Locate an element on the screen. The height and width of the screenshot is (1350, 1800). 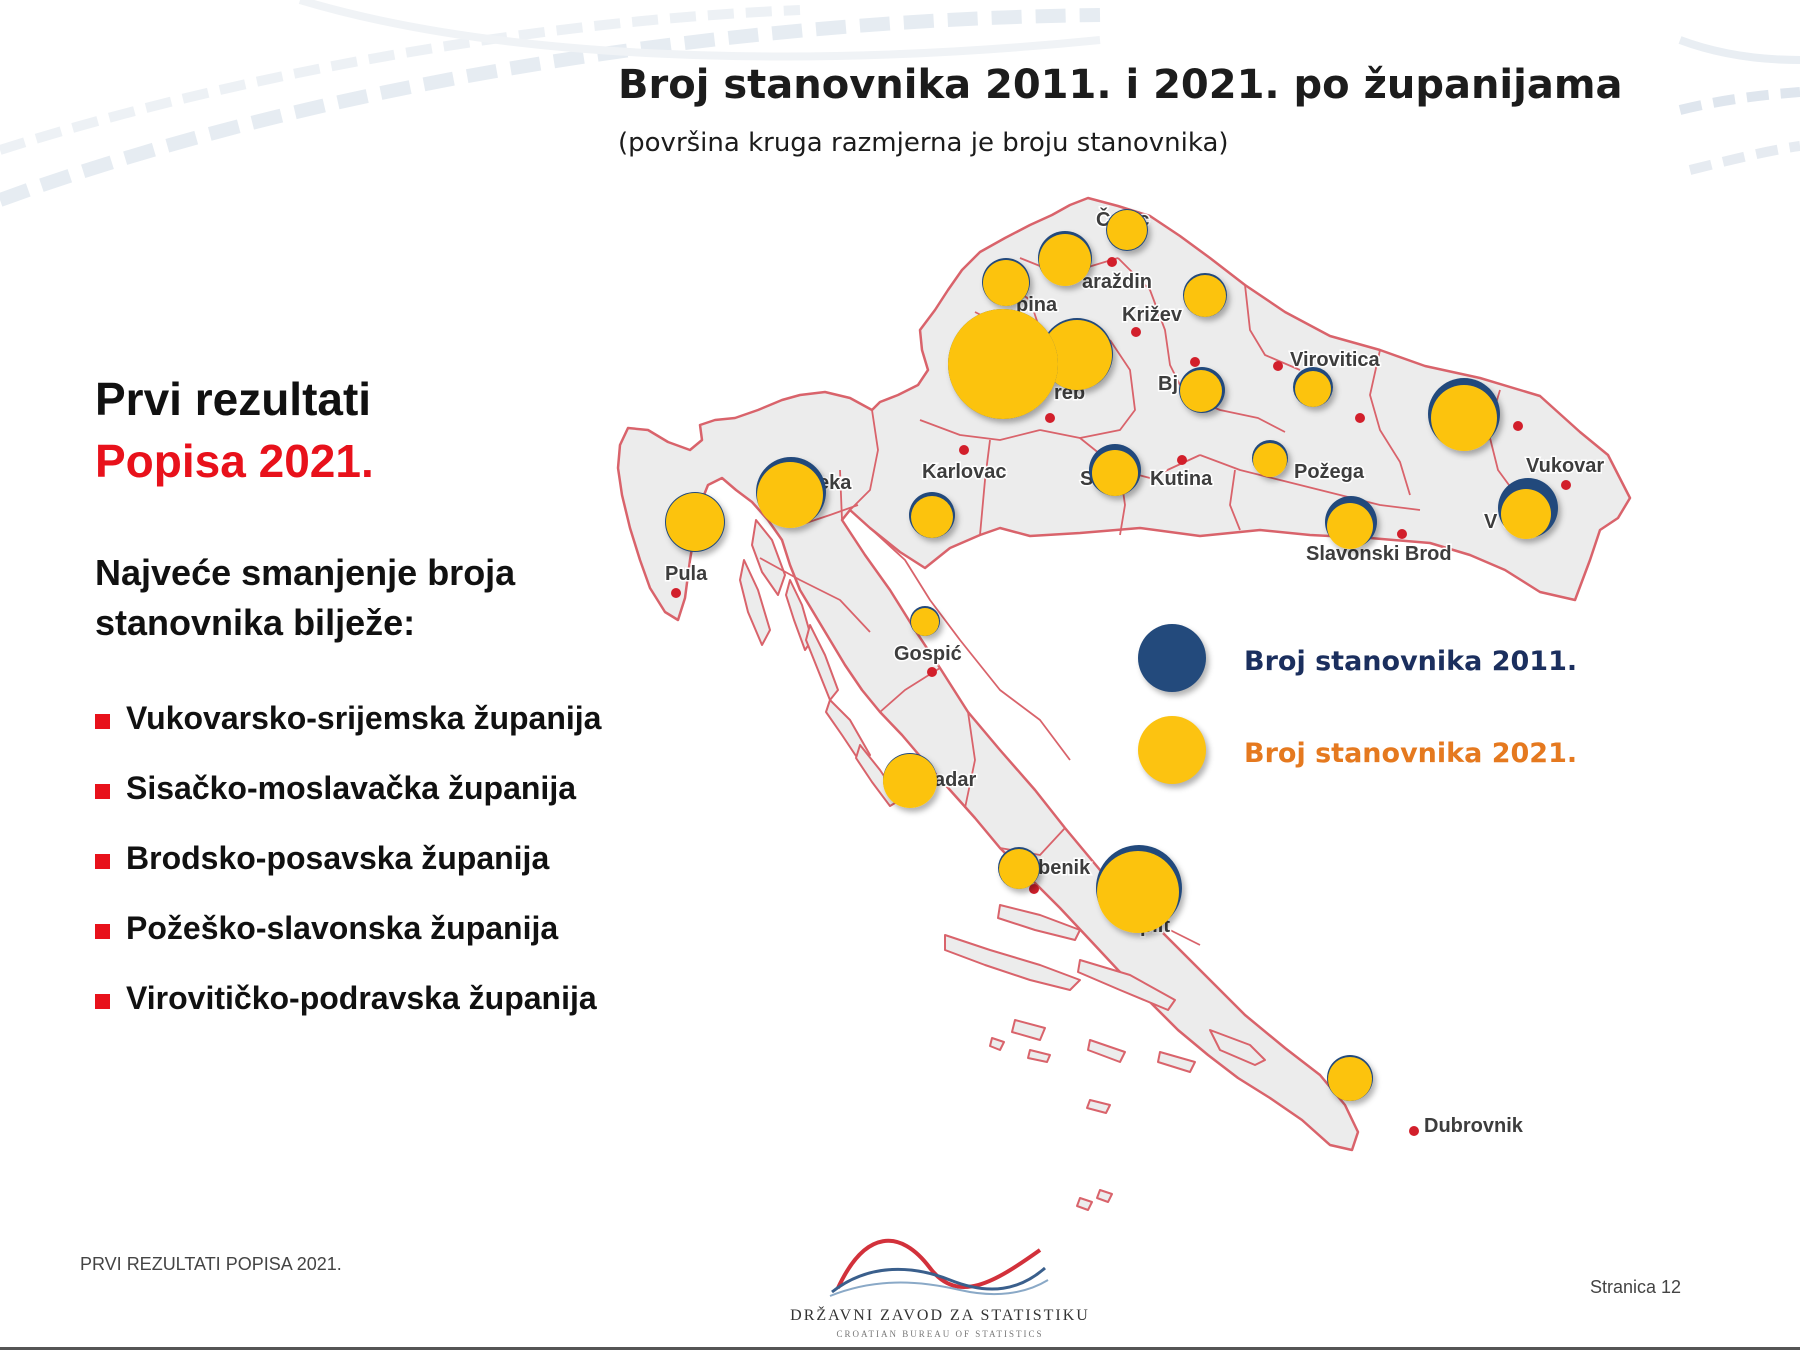
logo-org-name: DRŽAVNI ZAVOD ZA STATISTIKU is located at coordinates (940, 1315).